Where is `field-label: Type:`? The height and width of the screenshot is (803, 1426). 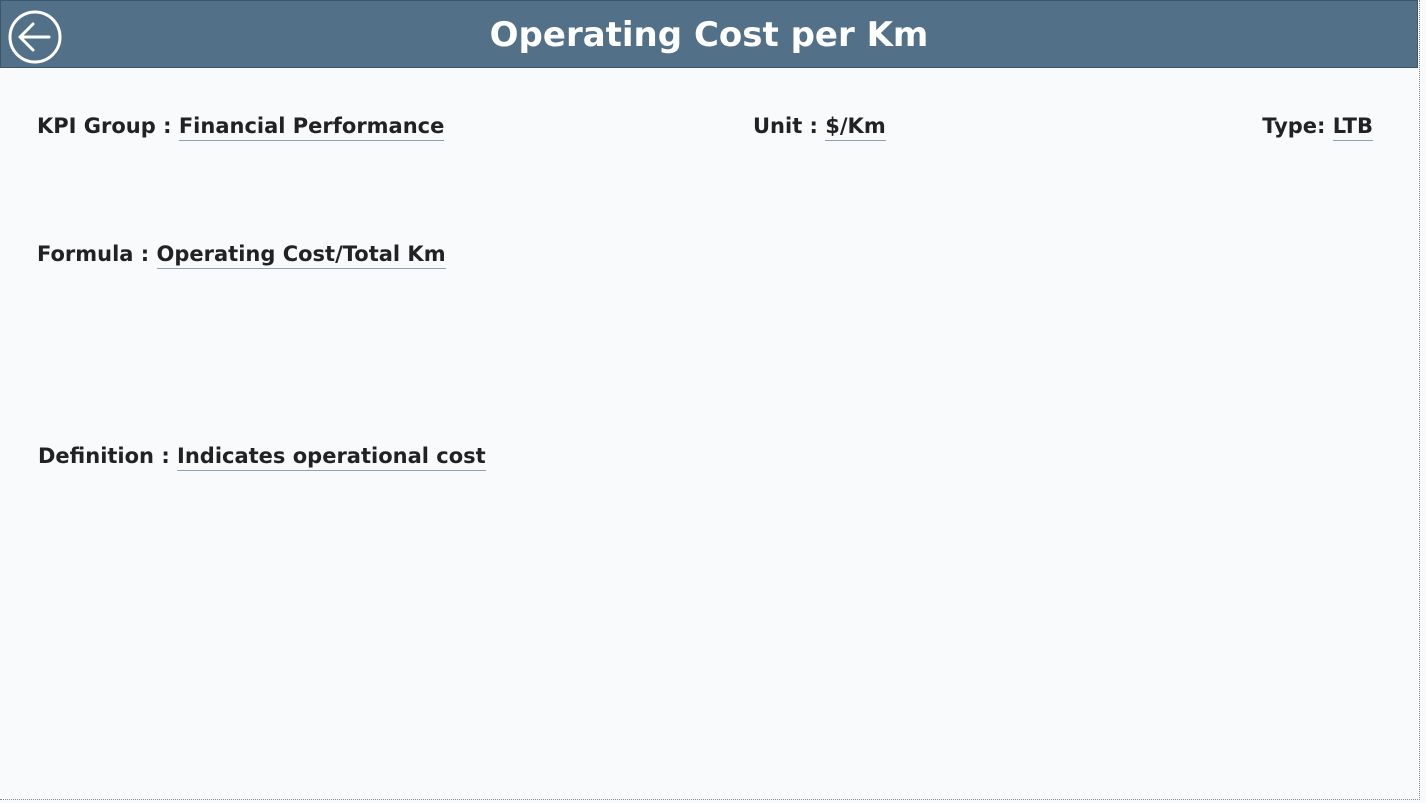 field-label: Type: is located at coordinates (1294, 126).